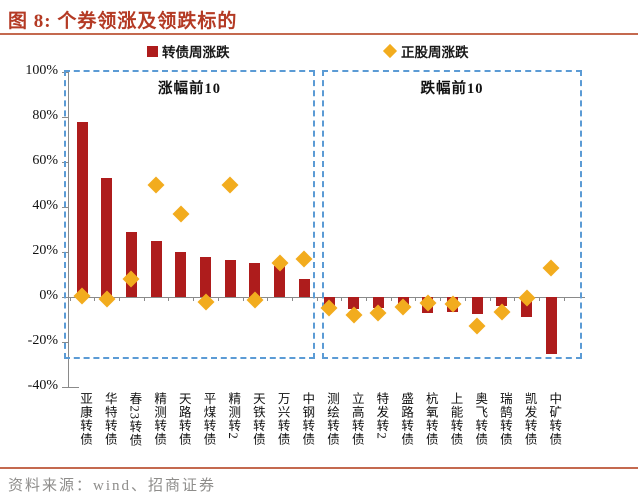 This screenshot has width=638, height=500. What do you see at coordinates (45, 250) in the screenshot?
I see `y-tick-label: 20%` at bounding box center [45, 250].